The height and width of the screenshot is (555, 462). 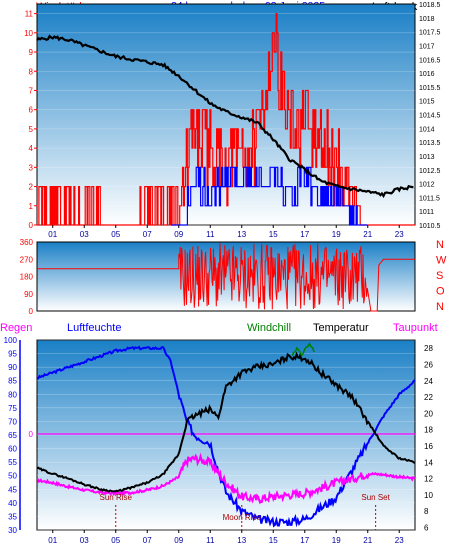 What do you see at coordinates (440, 307) in the screenshot?
I see `compass-letter: N` at bounding box center [440, 307].